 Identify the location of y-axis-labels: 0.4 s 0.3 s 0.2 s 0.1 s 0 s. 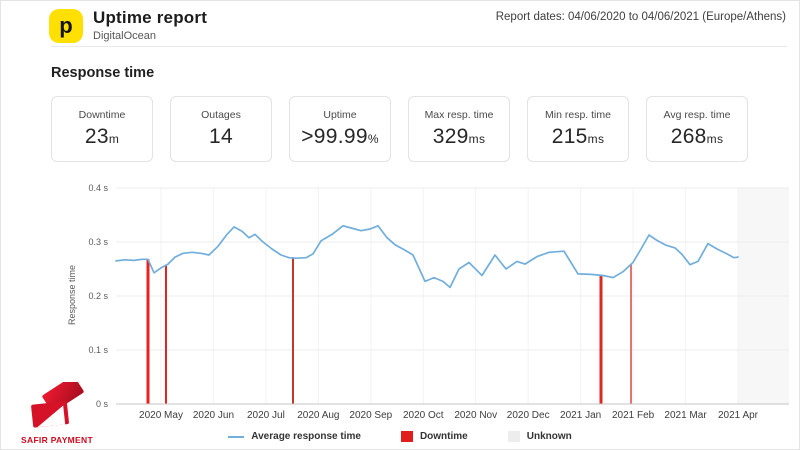
(98, 296).